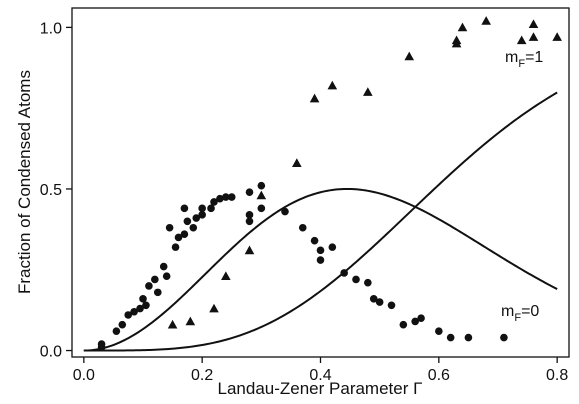  Describe the element at coordinates (51, 352) in the screenshot. I see `y-tick-label: 0.0` at that location.